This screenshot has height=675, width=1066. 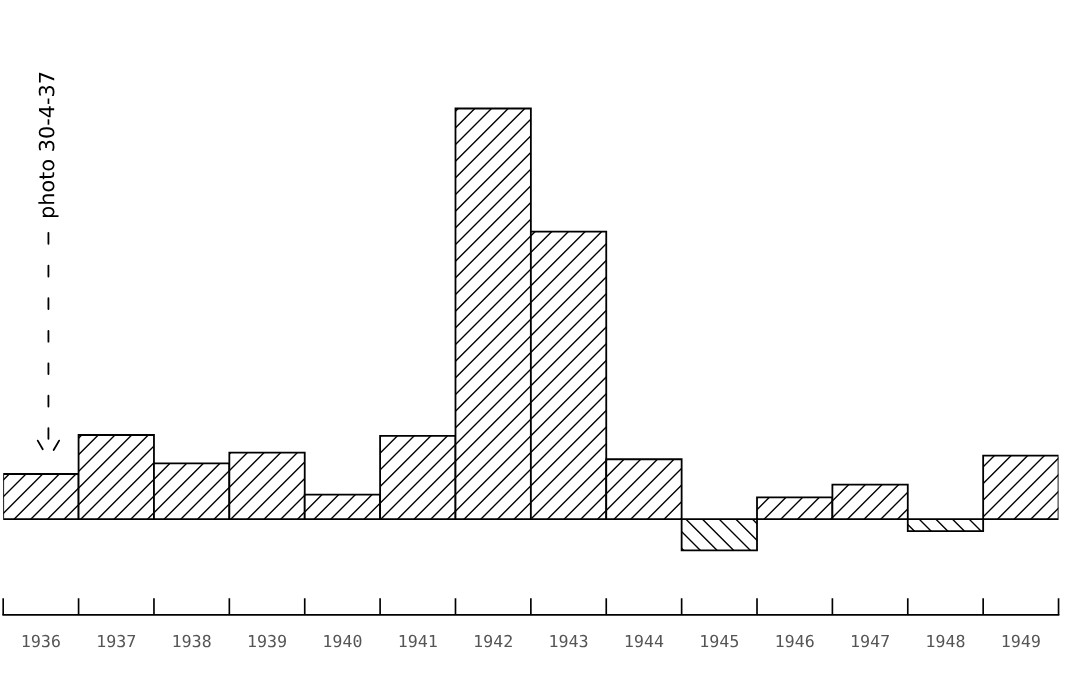 What do you see at coordinates (946, 641) in the screenshot?
I see `x-tick-label: 1948` at bounding box center [946, 641].